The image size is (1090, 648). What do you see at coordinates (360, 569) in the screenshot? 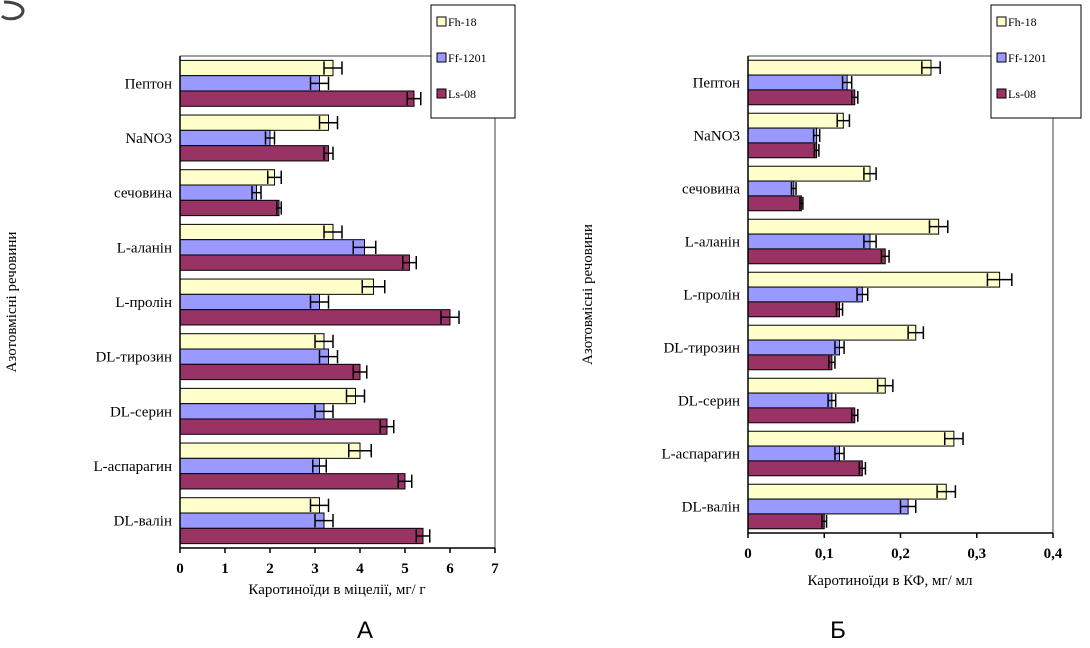
I see `x-tick-label: 4` at bounding box center [360, 569].